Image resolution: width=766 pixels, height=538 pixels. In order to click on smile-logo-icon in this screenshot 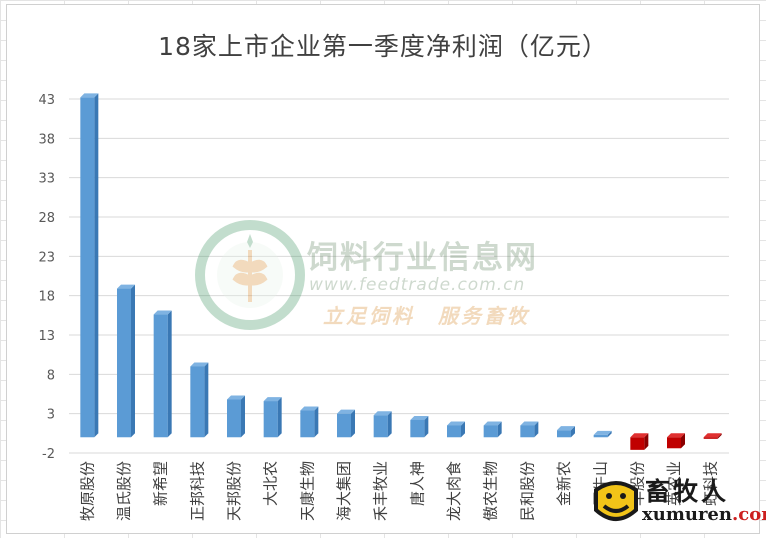, I will do `click(616, 501)`.